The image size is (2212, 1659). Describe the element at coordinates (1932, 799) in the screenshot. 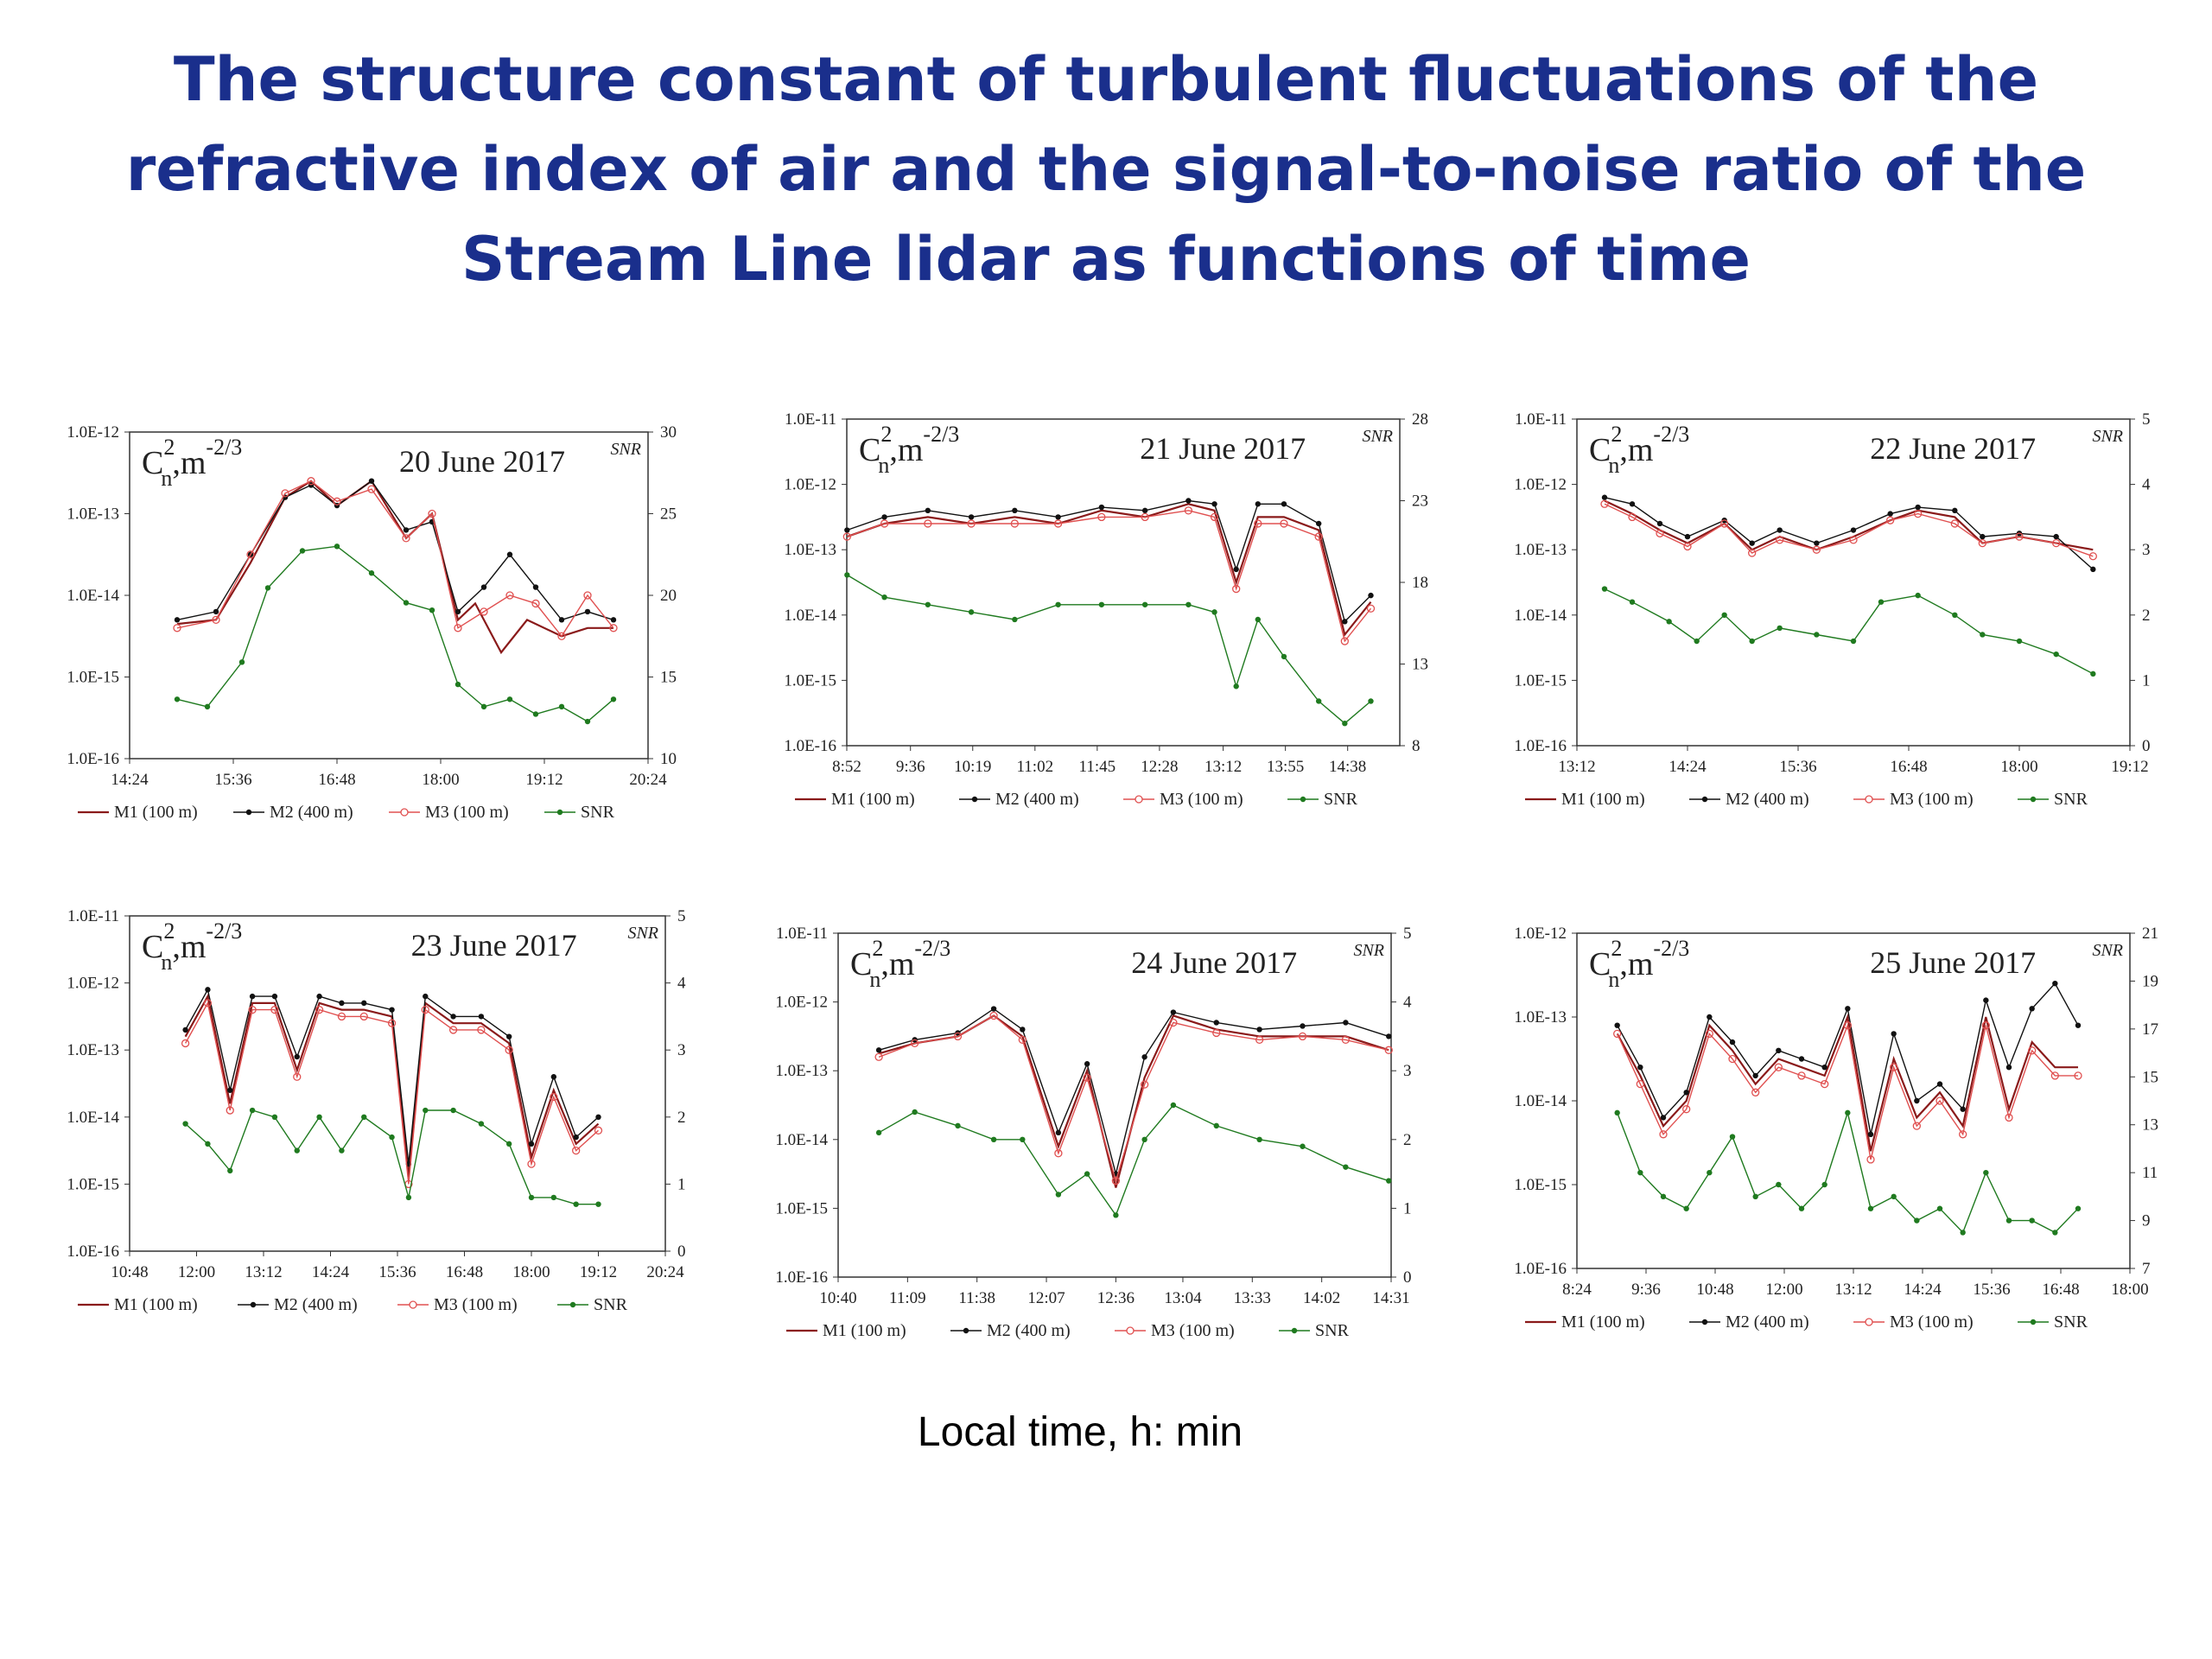

I see `legend-label: M3 (100 m)` at that location.